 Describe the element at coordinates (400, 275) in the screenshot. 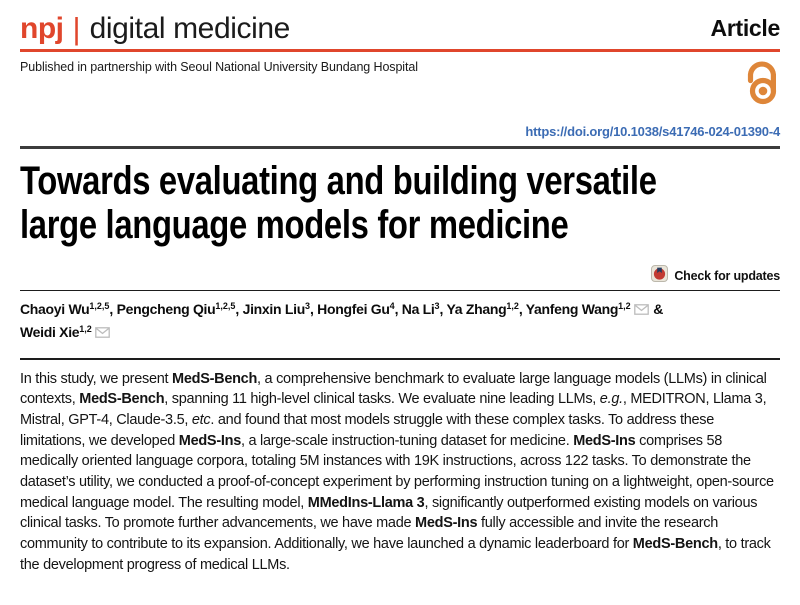

I see `check-for-updates-button: Check for updates` at that location.